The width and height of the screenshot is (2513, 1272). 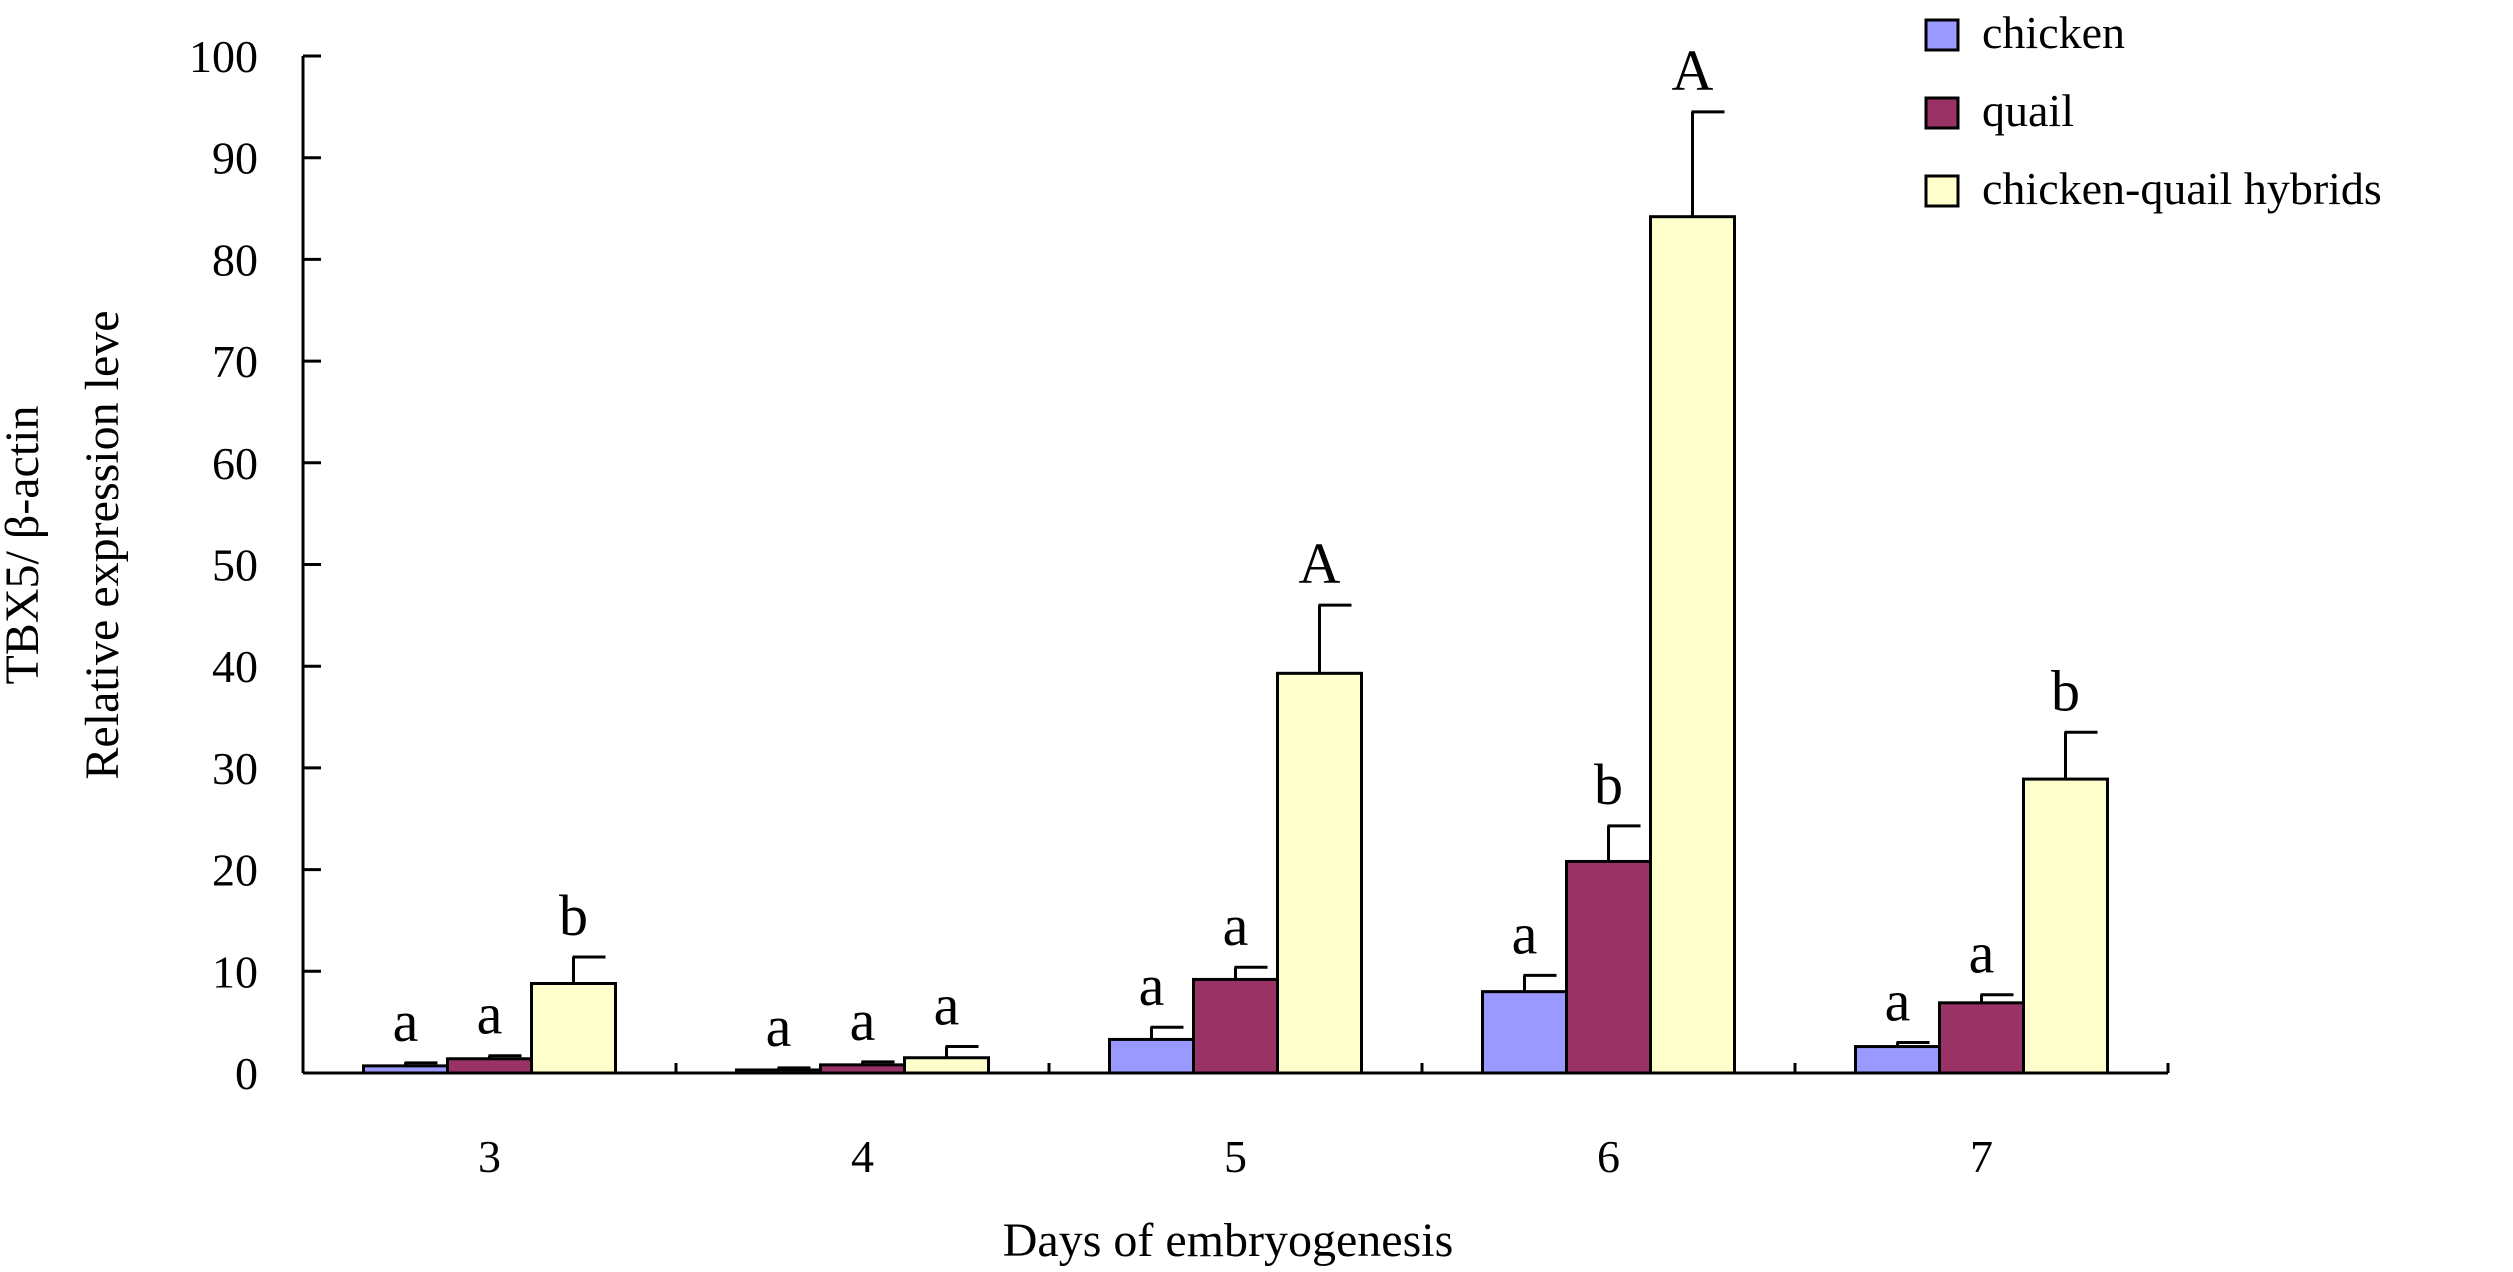 I want to click on y-tick-label-0: 0, so click(x=246, y=1073).